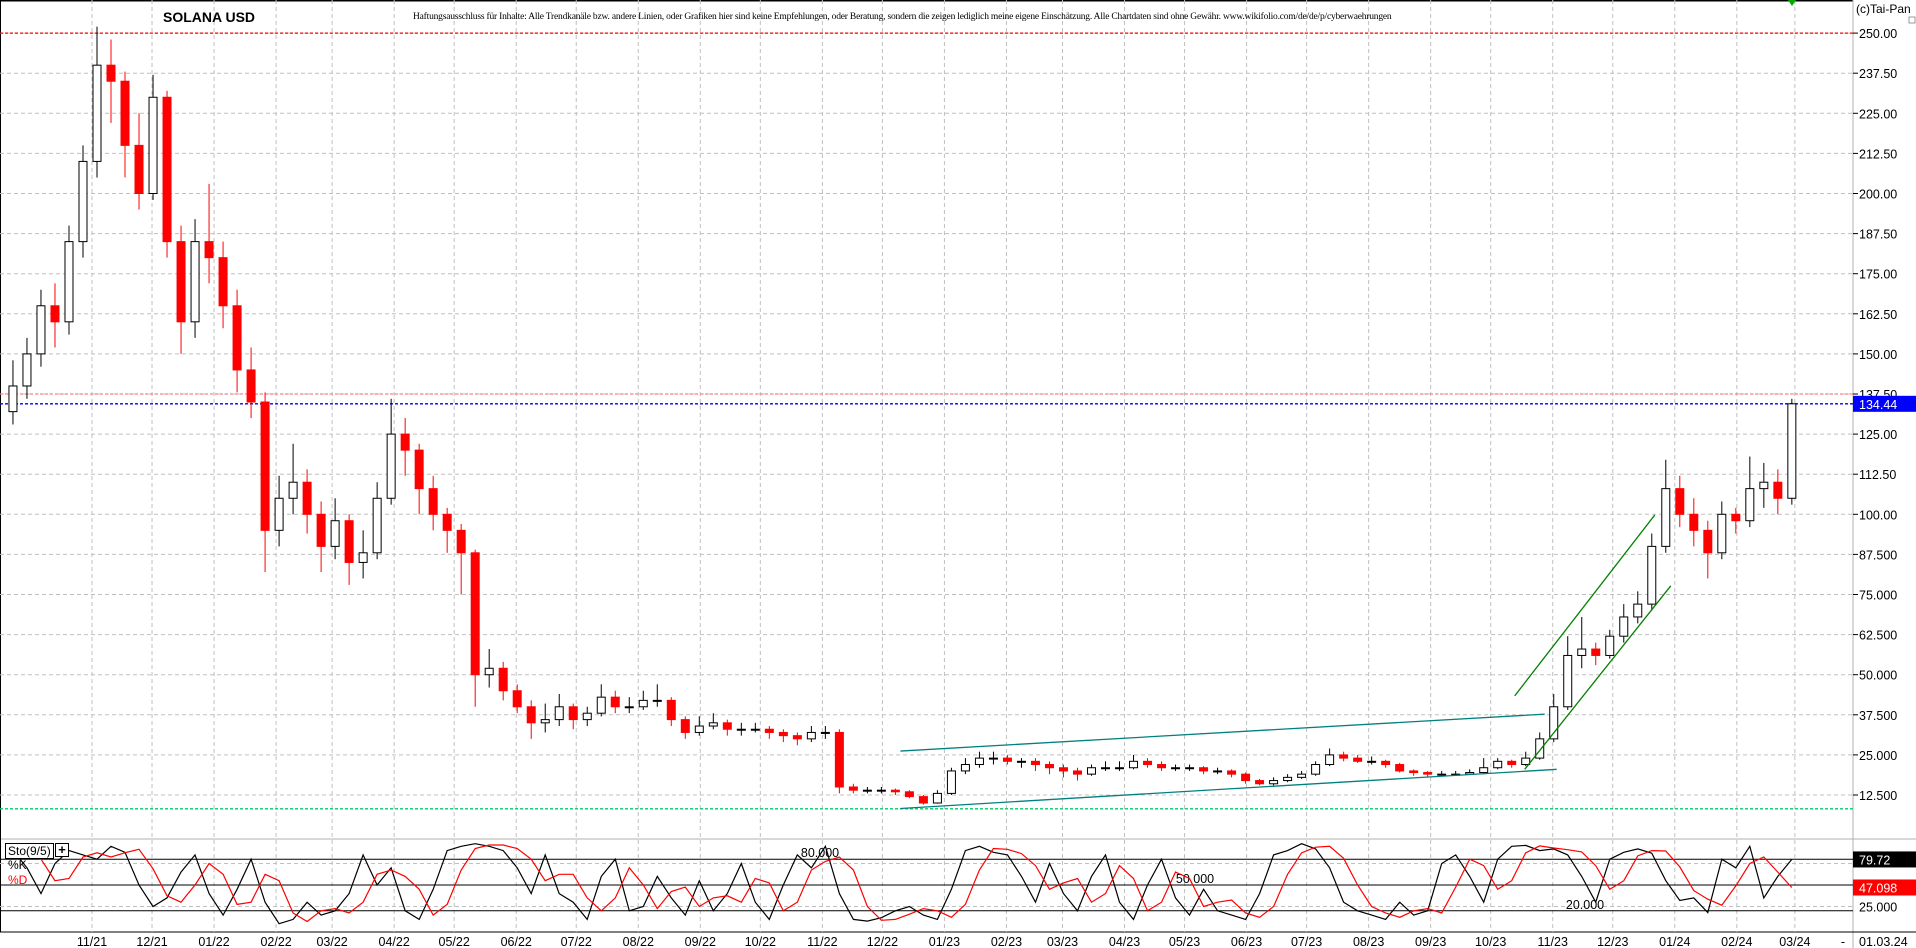  Describe the element at coordinates (1878, 676) in the screenshot. I see `price-tick-label: 50.000` at that location.